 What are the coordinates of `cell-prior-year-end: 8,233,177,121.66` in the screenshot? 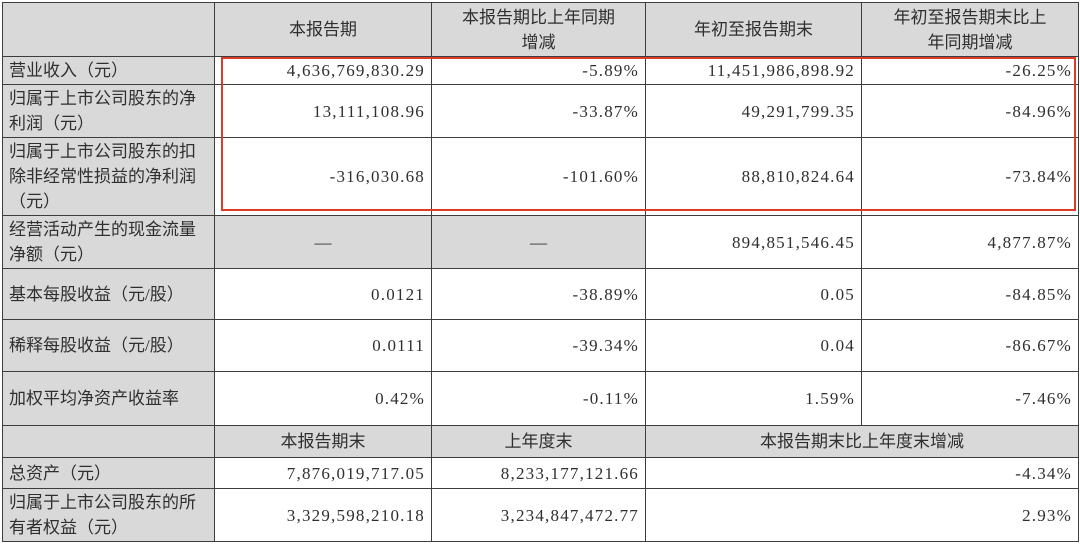 It's located at (538, 473).